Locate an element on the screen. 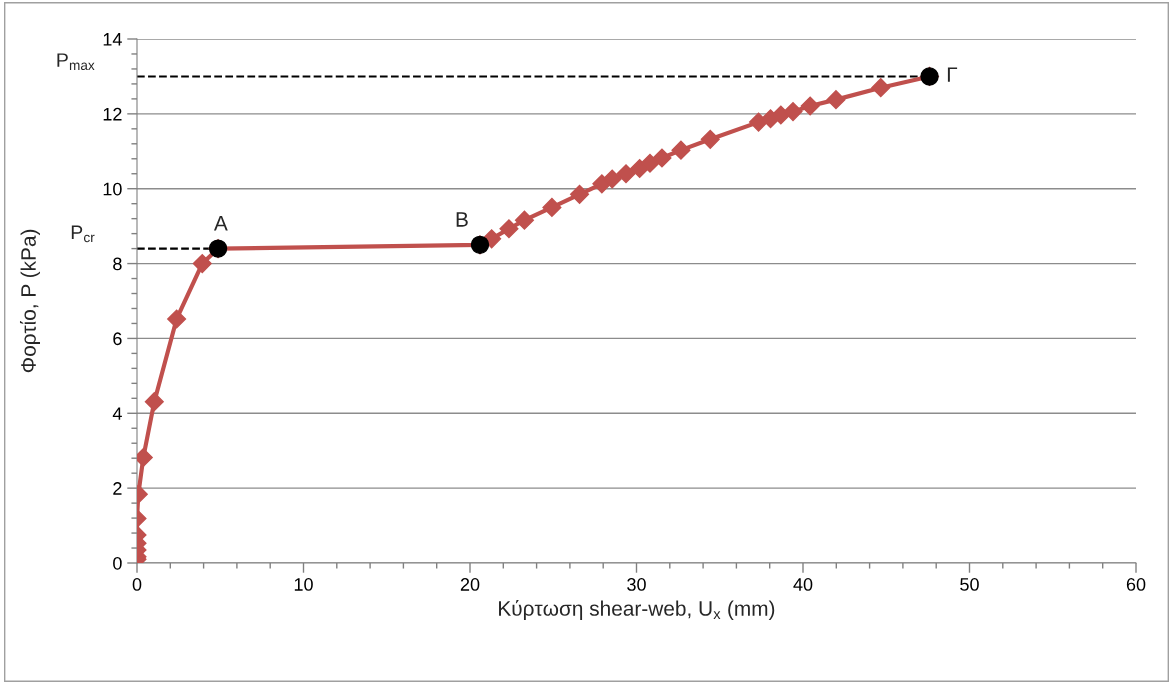  y-tick-label: 12 is located at coordinates (112, 114).